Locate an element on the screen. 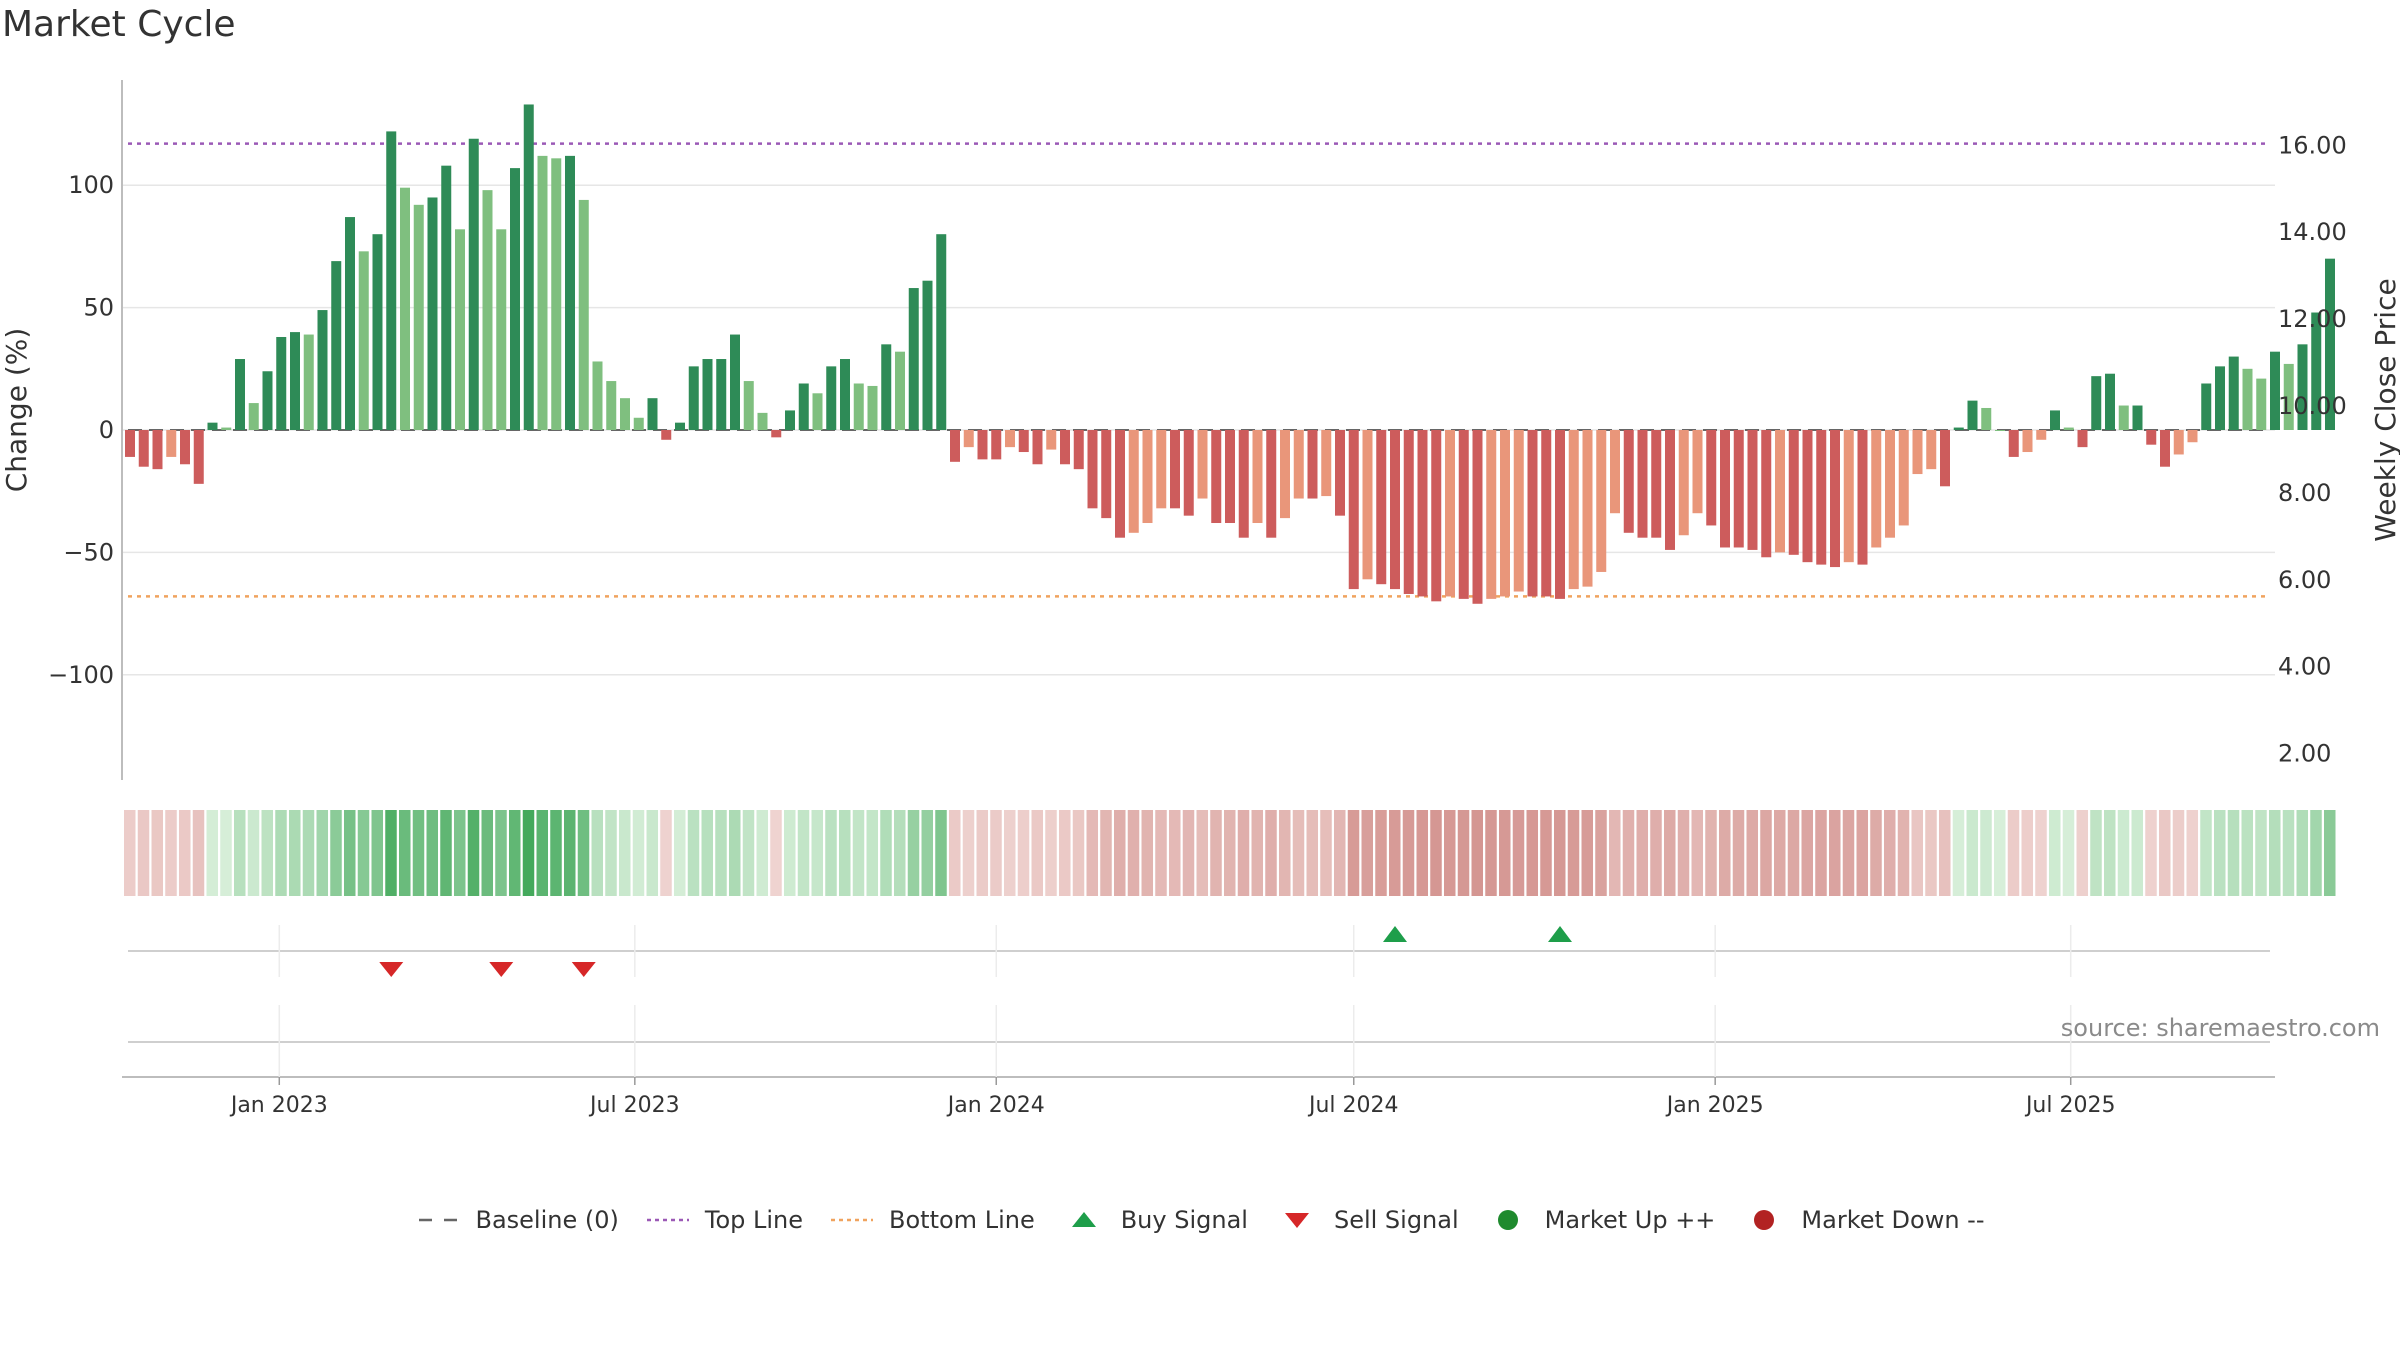  legend-item: Baseline (0) is located at coordinates (517, 1220).